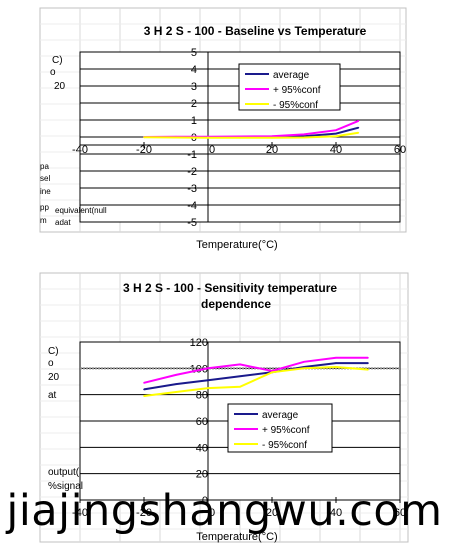  Describe the element at coordinates (45, 178) in the screenshot. I see `y-axis-label-fragment: sel` at that location.